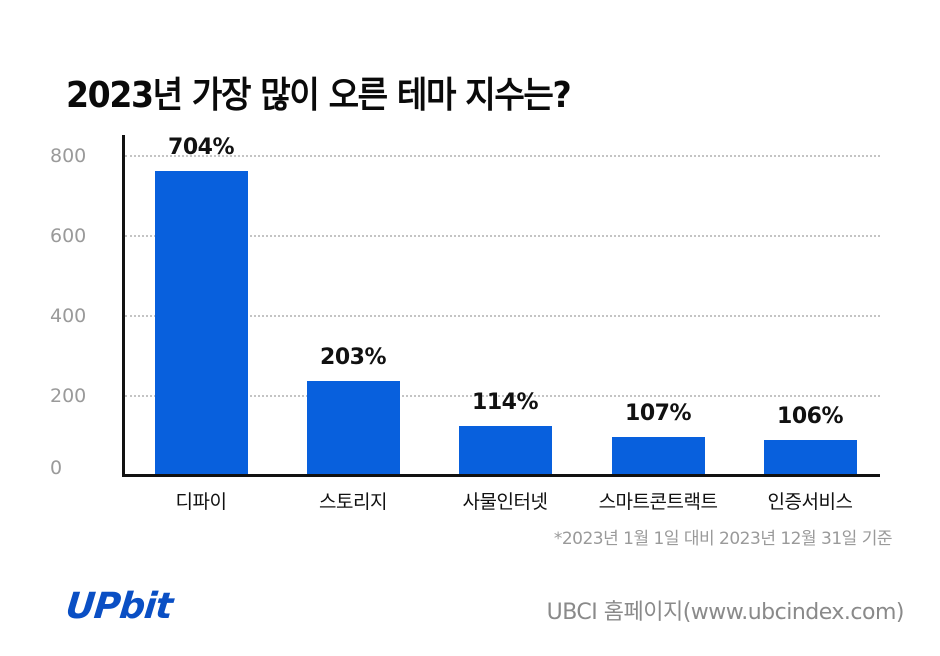 Image resolution: width=940 pixels, height=656 pixels. What do you see at coordinates (658, 413) in the screenshot?
I see `bar-value-label: 107%` at bounding box center [658, 413].